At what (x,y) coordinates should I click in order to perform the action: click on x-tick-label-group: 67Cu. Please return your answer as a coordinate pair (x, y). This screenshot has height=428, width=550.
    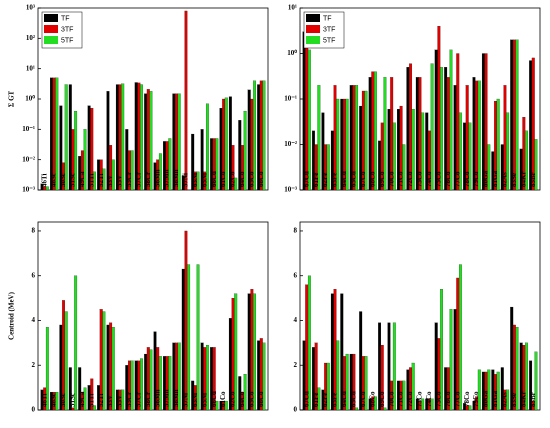
    Looking at the image, I should click on (306, 399).